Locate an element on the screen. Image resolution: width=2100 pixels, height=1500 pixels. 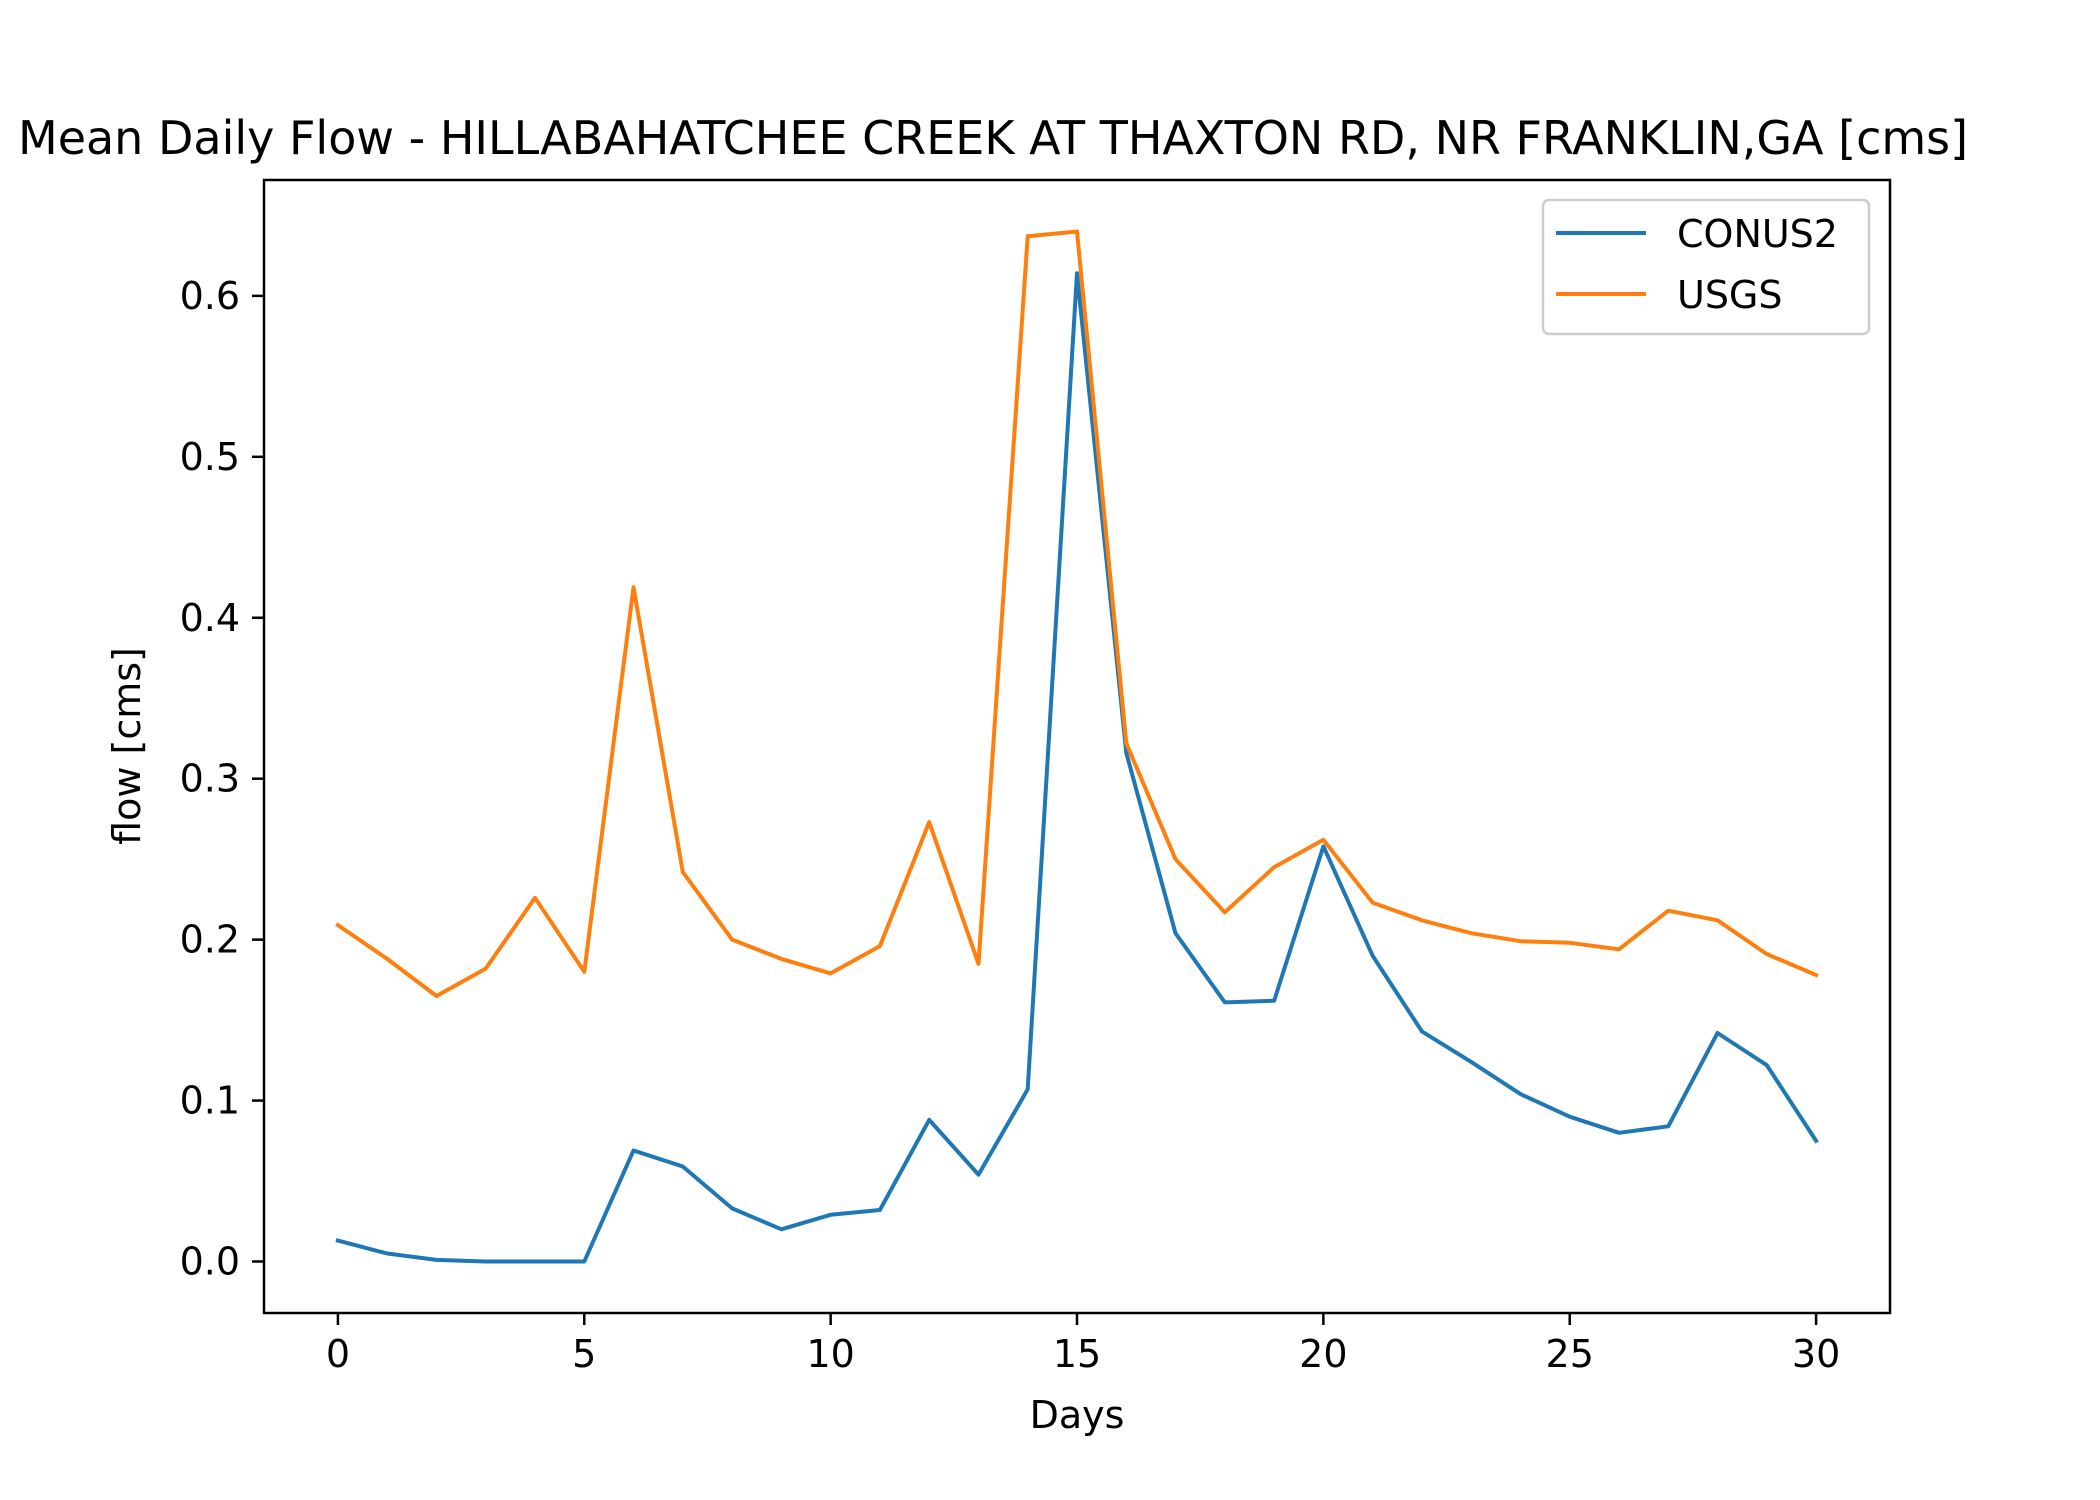
y-tick-label: 0.1 is located at coordinates (210, 1101).